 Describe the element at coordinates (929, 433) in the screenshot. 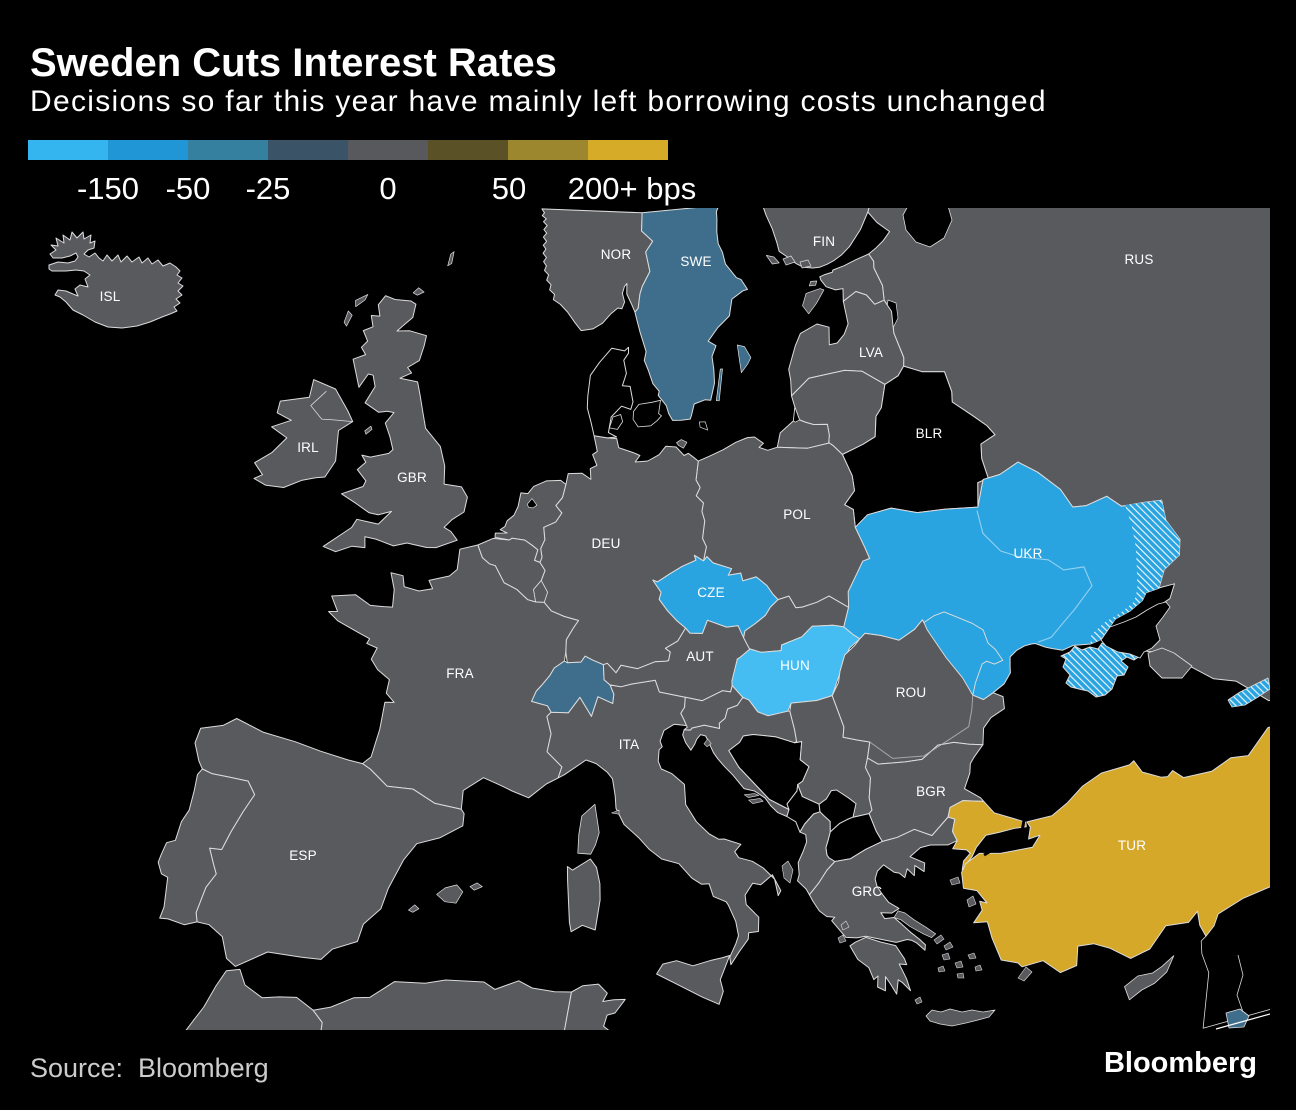

I see `svg-text: BLR` at that location.